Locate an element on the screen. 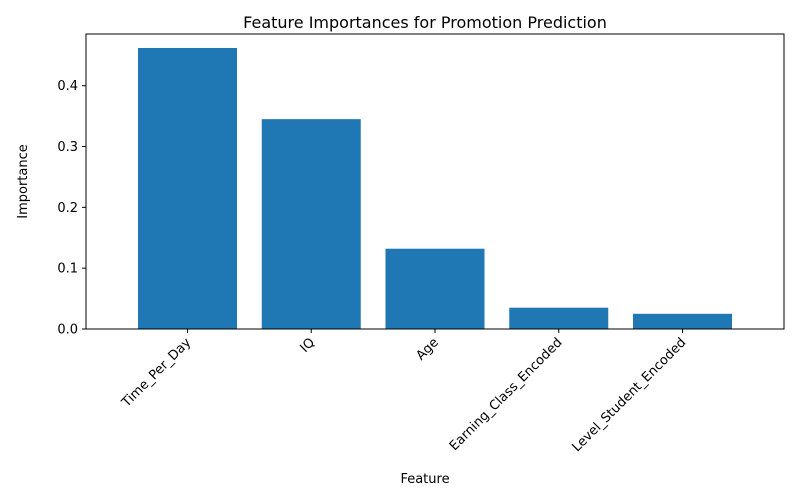 This screenshot has height=500, width=800. y-tick-label: 0.1 is located at coordinates (67, 269).